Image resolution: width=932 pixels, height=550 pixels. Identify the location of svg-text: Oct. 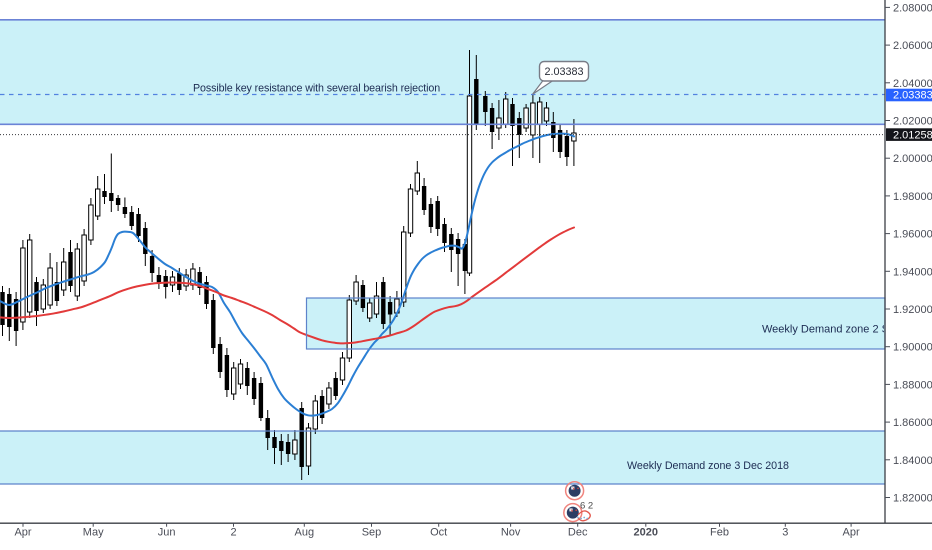
(438, 533).